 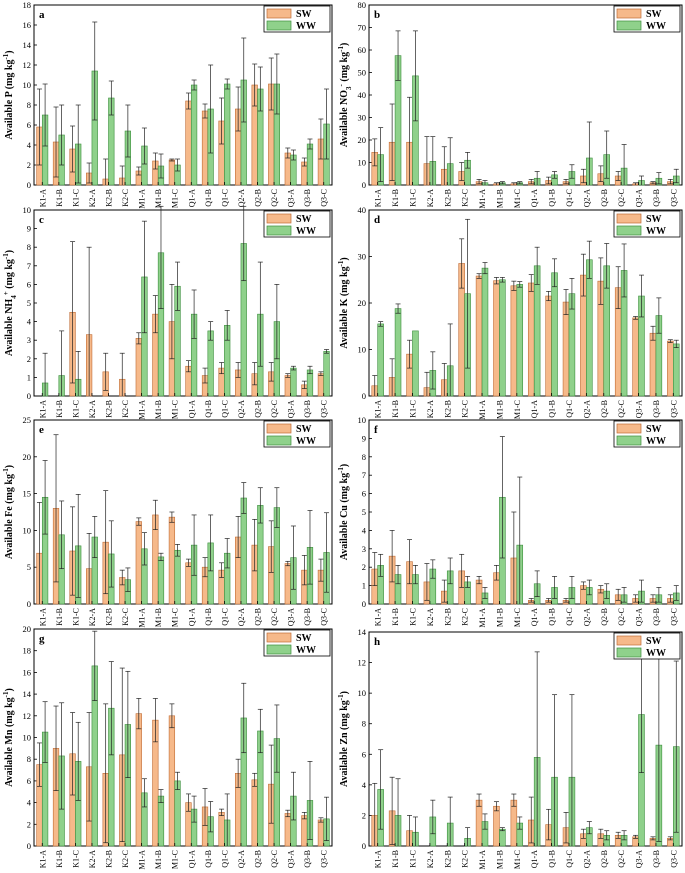 I want to click on y-tick-label: 60, so click(x=362, y=50).